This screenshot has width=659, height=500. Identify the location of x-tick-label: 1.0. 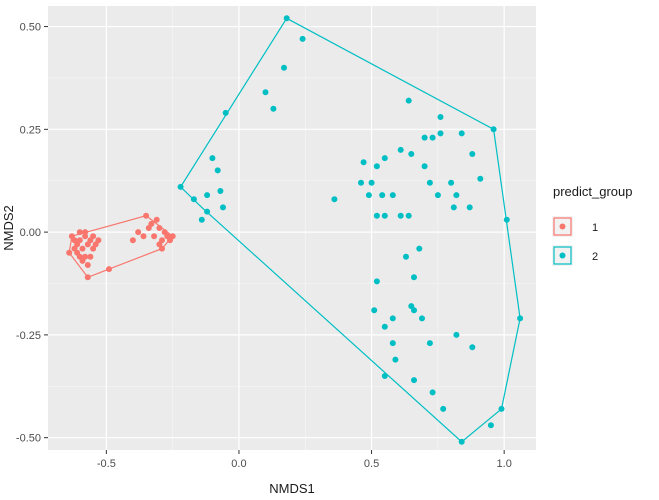
(504, 464).